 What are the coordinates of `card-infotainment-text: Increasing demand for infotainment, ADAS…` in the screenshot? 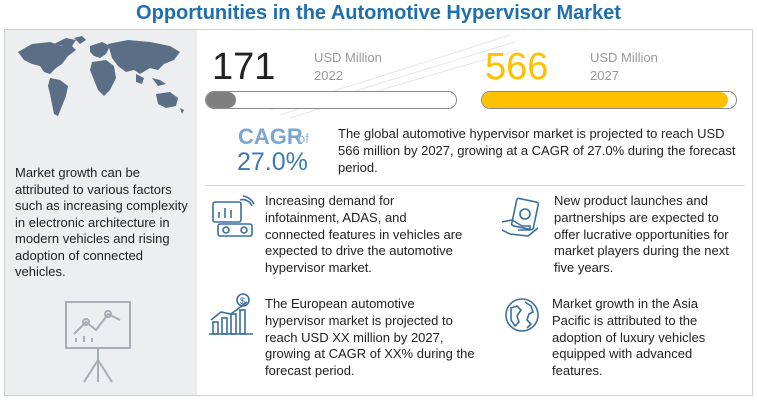 It's located at (364, 234).